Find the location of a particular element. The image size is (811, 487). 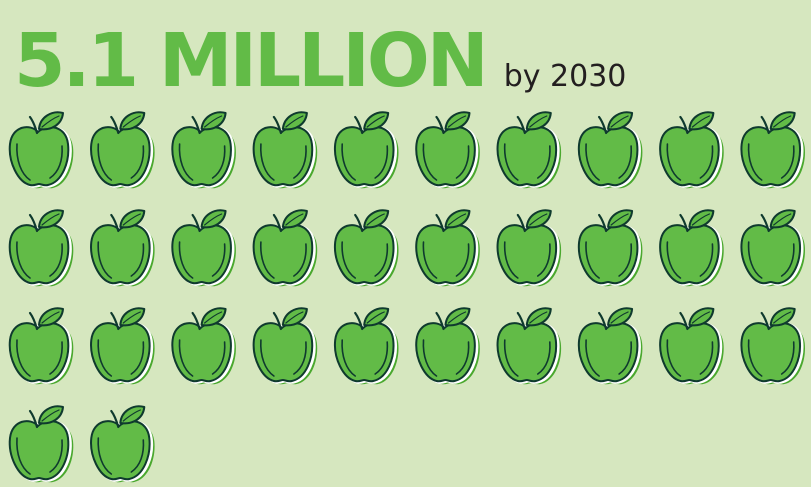

headline: 5.1 MILLION by 2030 is located at coordinates (320, 61).